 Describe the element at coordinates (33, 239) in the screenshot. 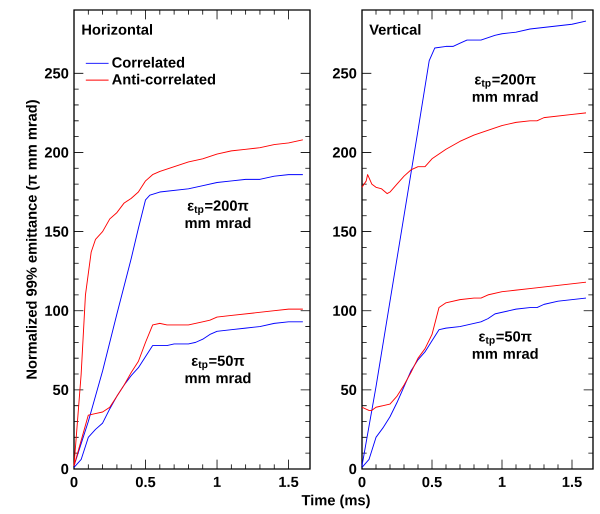

I see `y-axis-title: Normalized 99% emittance (π mm mrad)` at that location.